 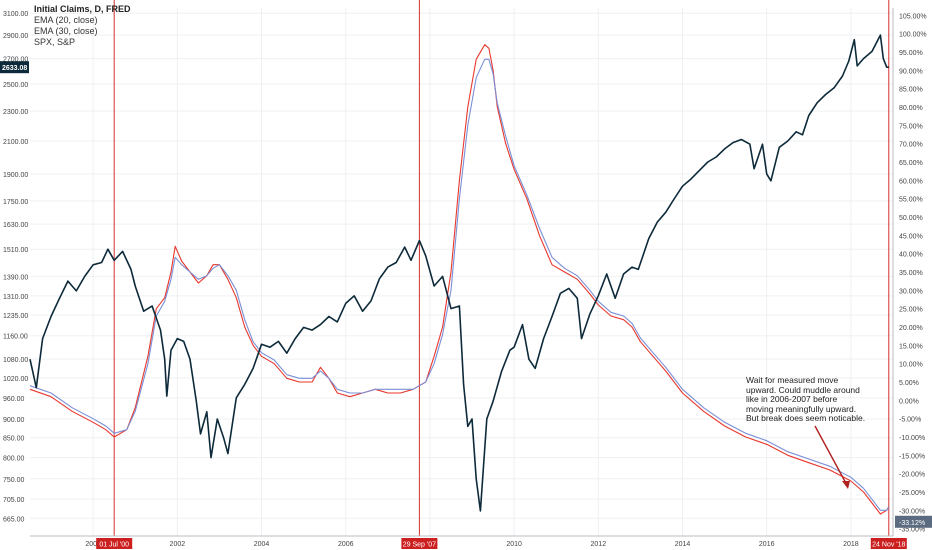 I want to click on left-tick-label: 800.00, so click(x=14, y=459).